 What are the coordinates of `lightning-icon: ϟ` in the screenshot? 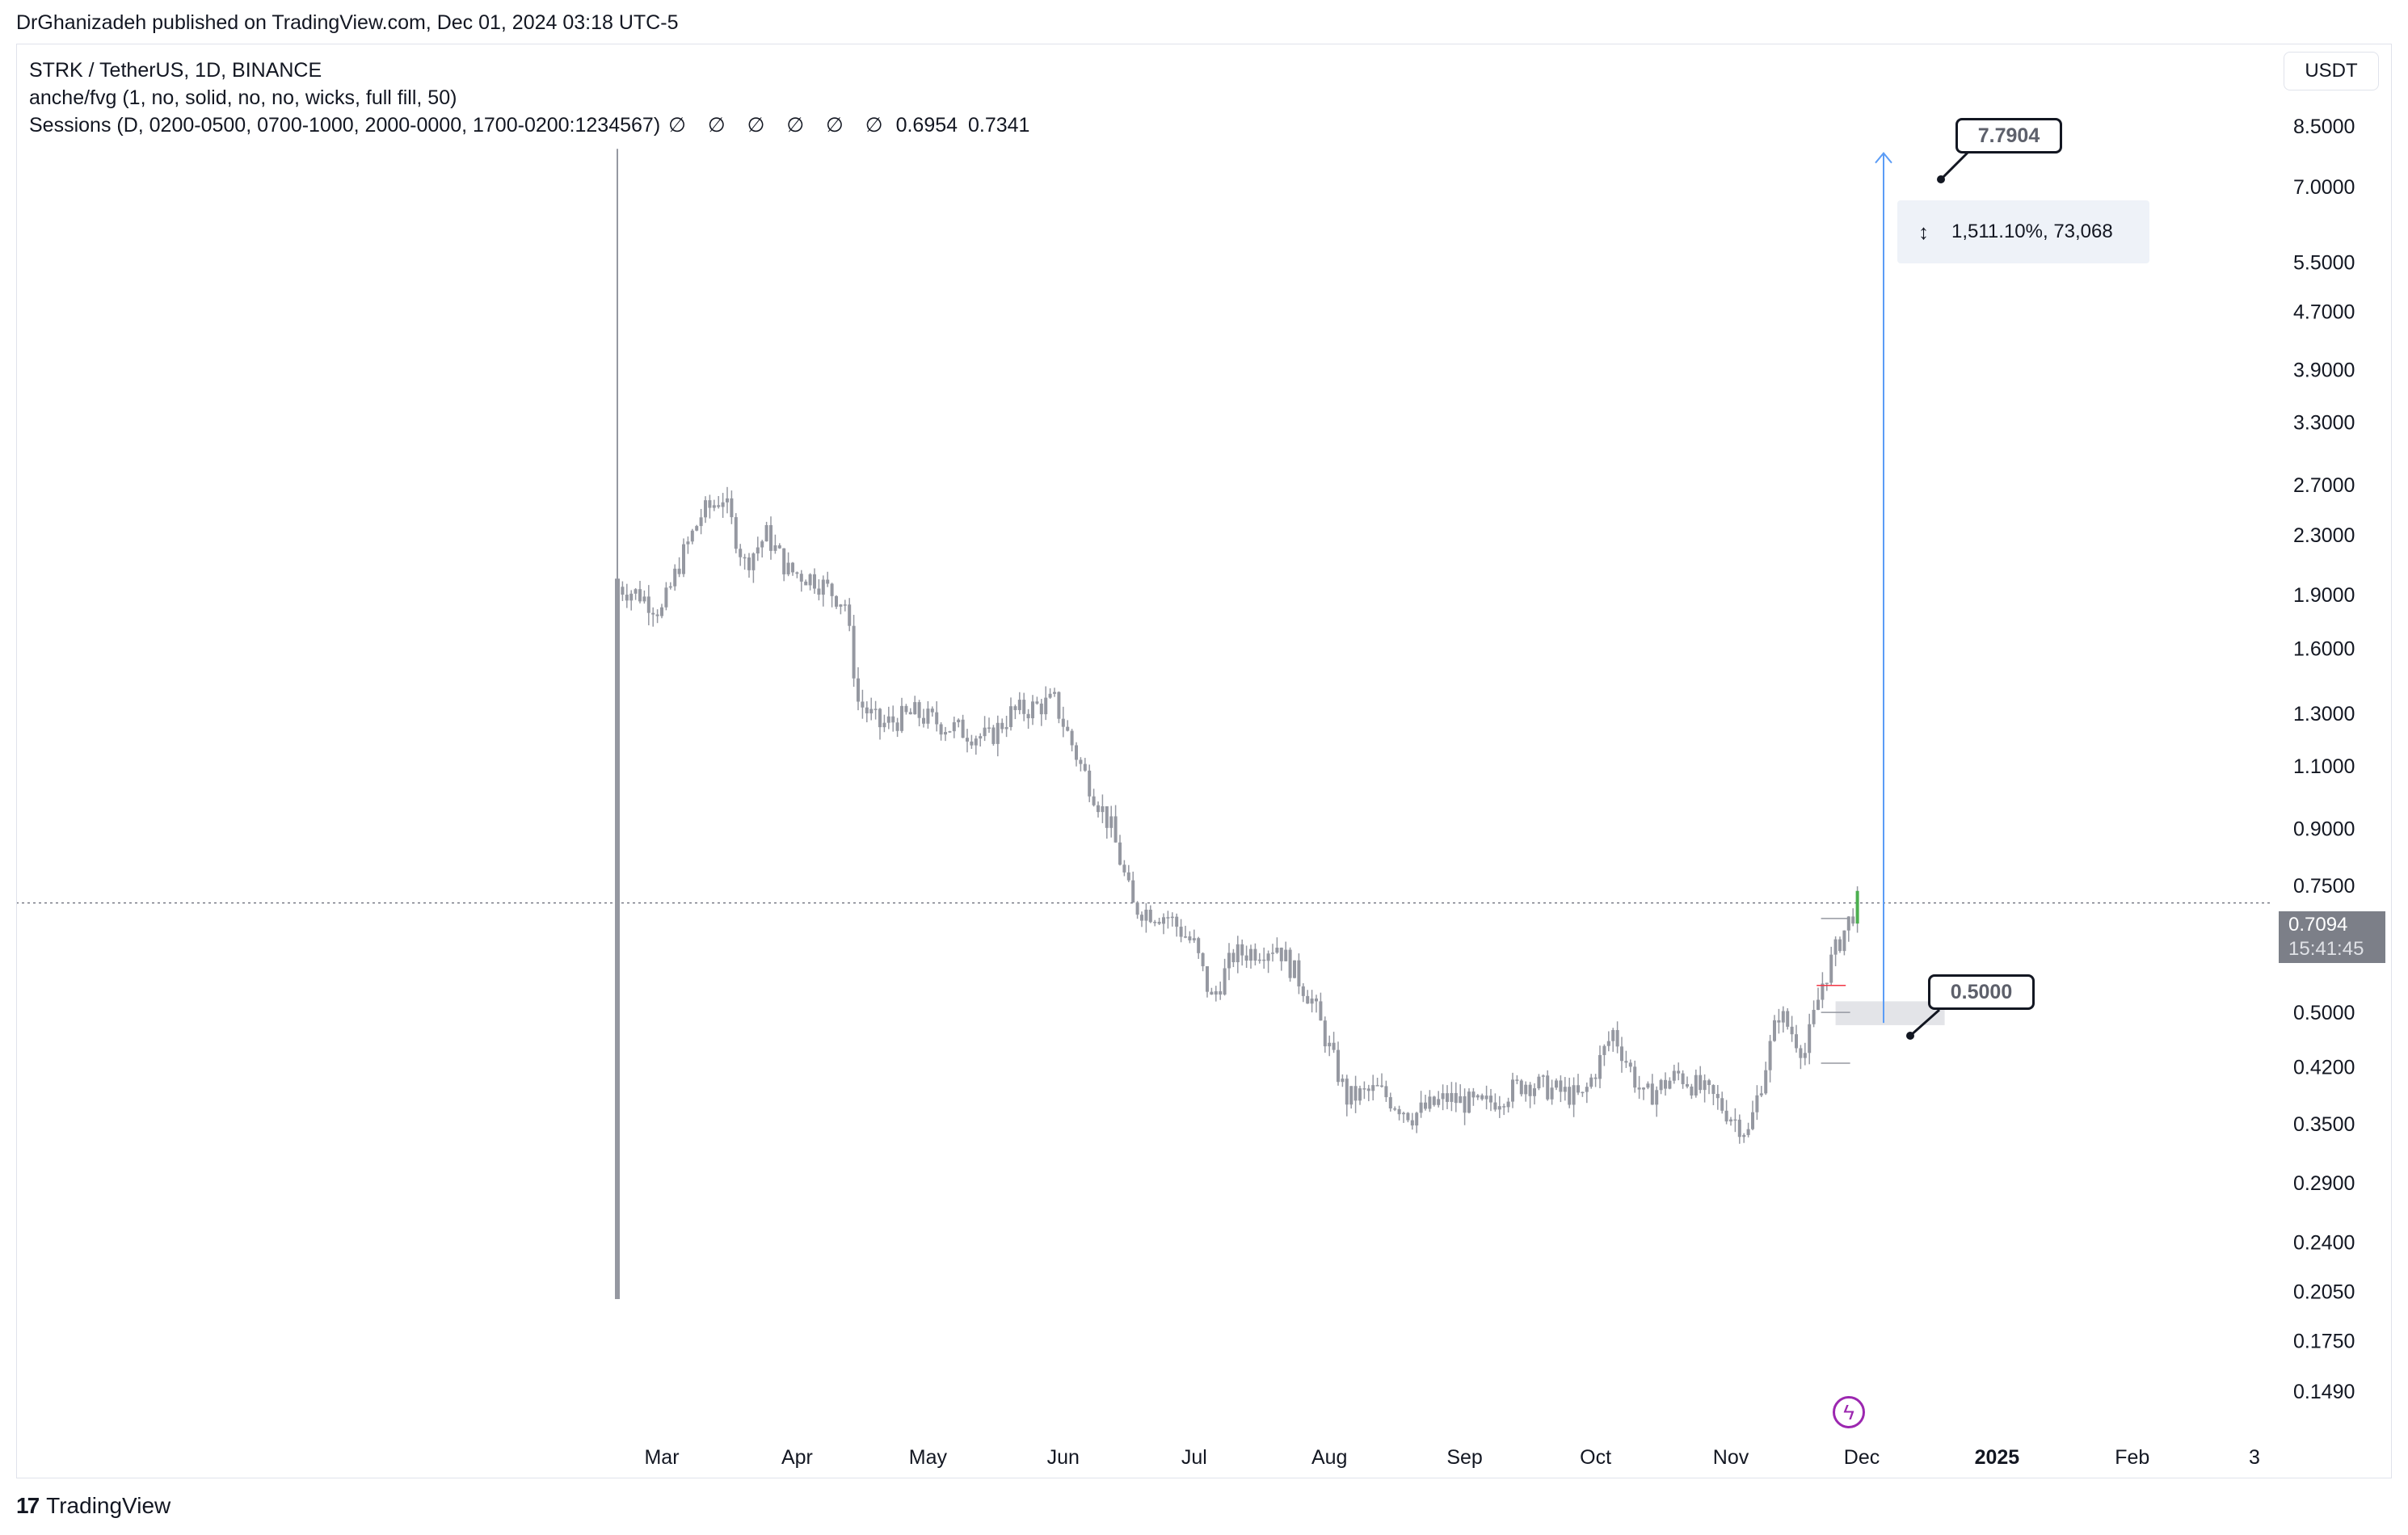 It's located at (1849, 1412).